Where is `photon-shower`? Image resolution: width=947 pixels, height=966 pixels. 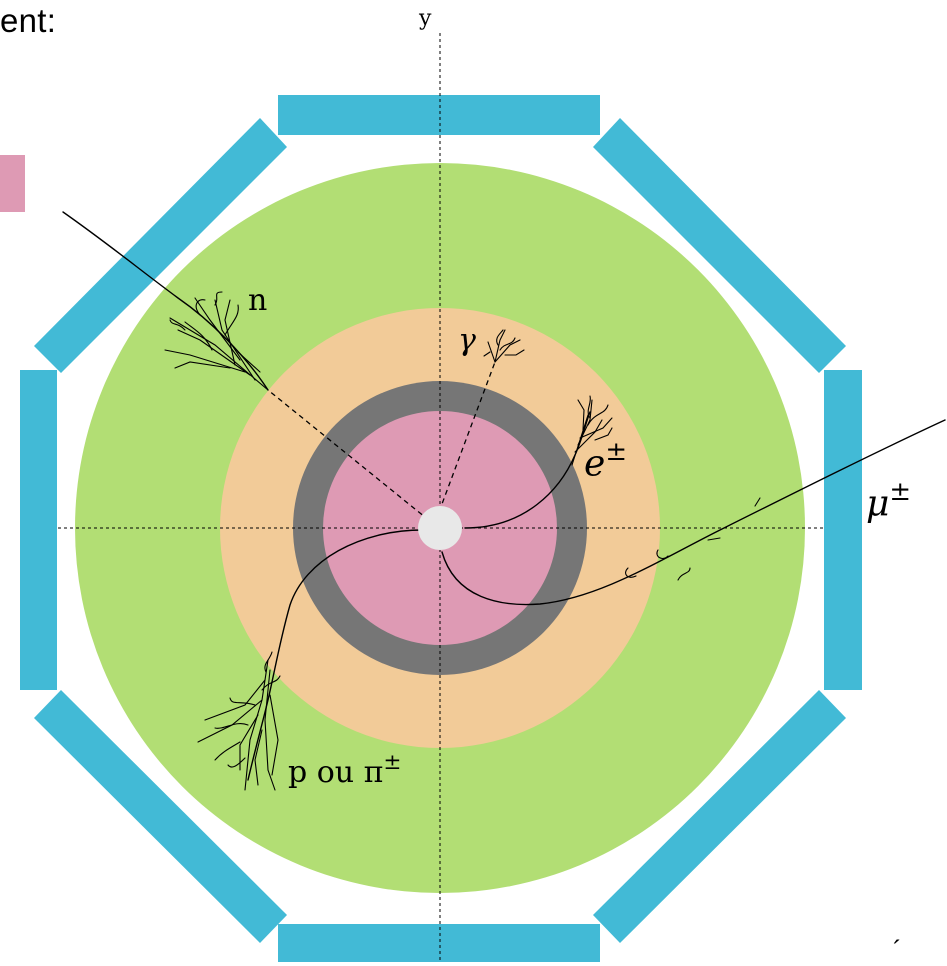
photon-shower is located at coordinates (504, 346).